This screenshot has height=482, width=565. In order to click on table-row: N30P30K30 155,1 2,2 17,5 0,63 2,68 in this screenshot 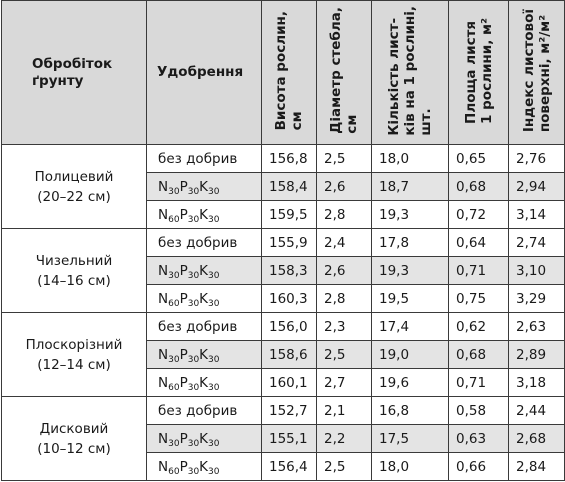, I will do `click(283, 438)`.